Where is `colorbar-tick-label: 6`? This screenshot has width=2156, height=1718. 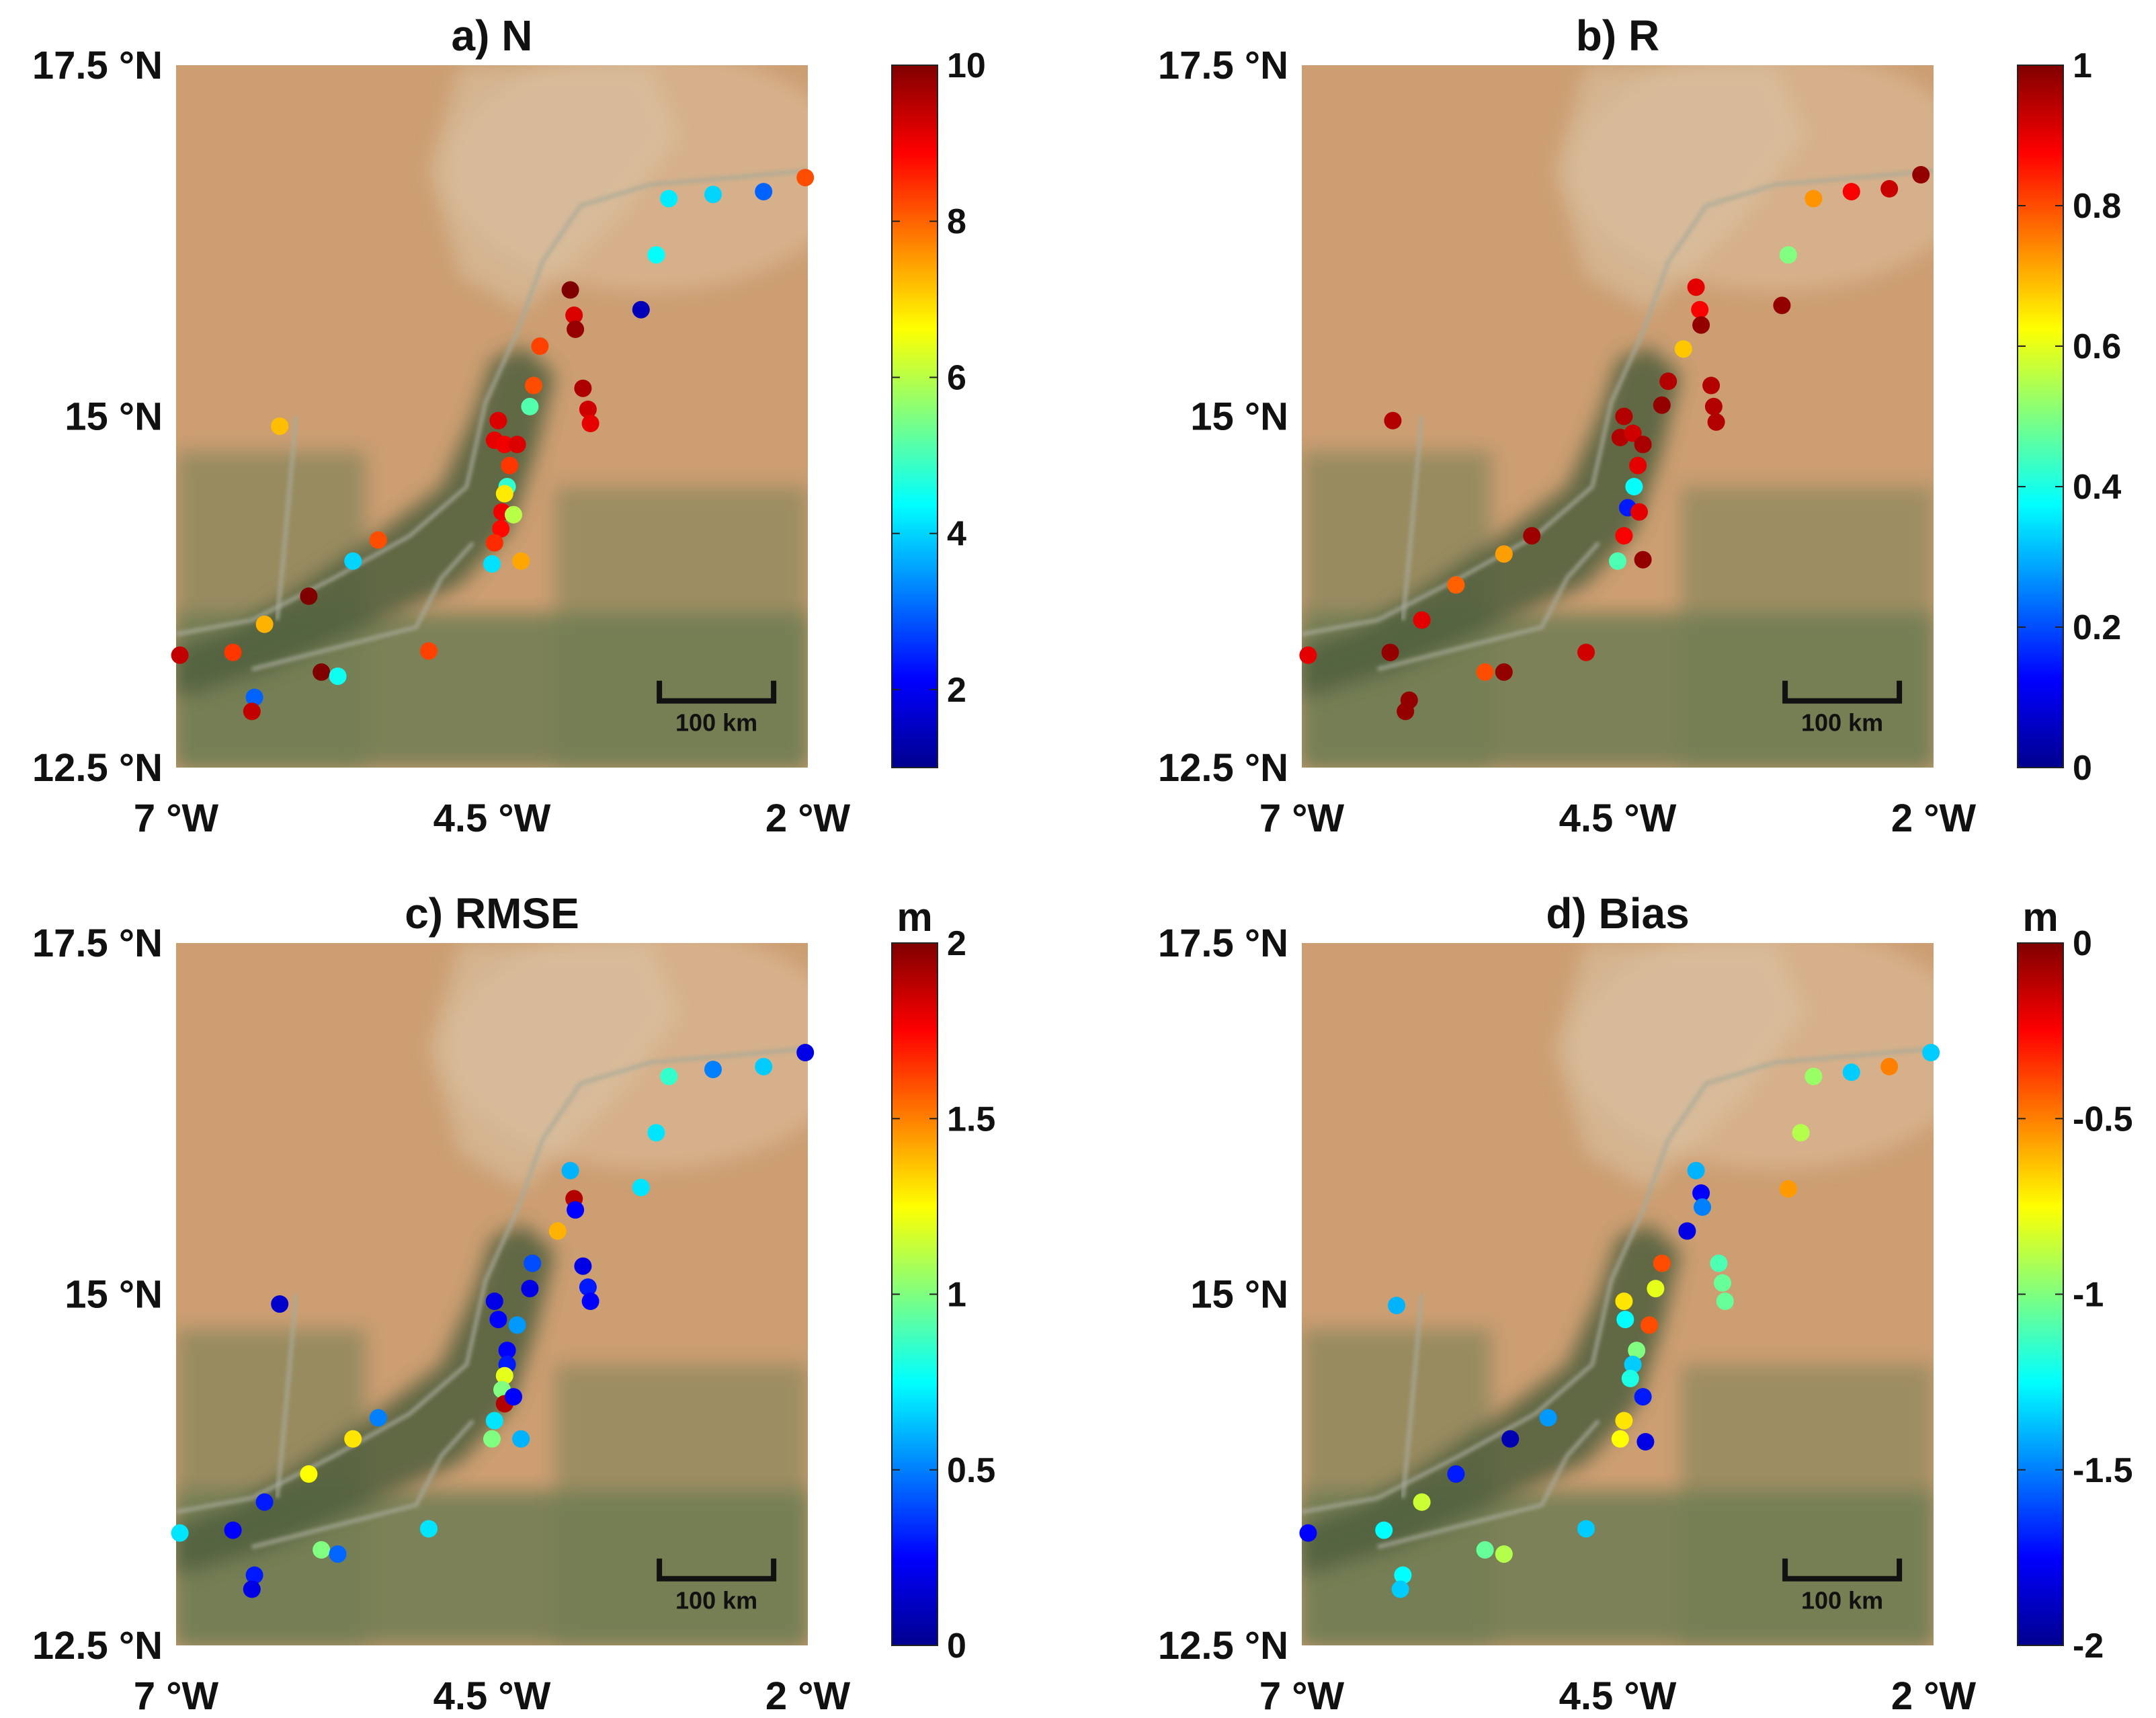 colorbar-tick-label: 6 is located at coordinates (957, 377).